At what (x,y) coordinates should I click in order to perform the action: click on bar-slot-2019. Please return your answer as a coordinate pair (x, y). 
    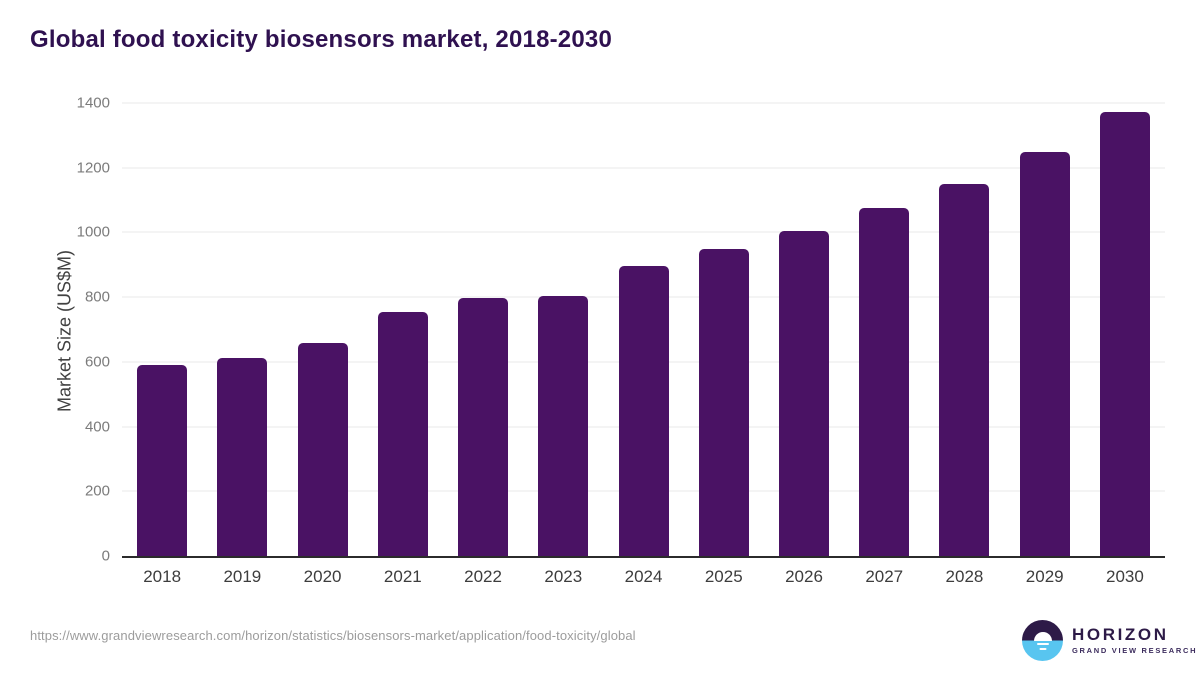
    Looking at the image, I should click on (242, 329).